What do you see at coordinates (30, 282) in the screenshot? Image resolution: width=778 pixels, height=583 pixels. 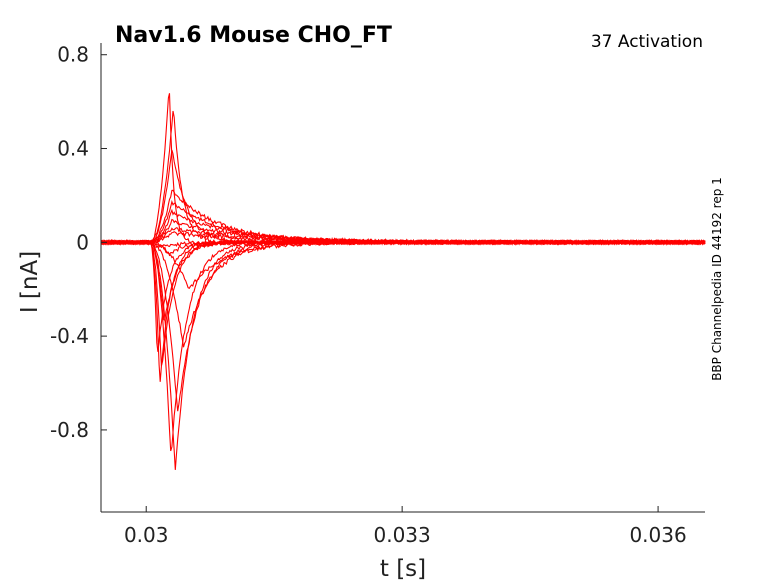 I see `y-axis-label: I [nA]` at bounding box center [30, 282].